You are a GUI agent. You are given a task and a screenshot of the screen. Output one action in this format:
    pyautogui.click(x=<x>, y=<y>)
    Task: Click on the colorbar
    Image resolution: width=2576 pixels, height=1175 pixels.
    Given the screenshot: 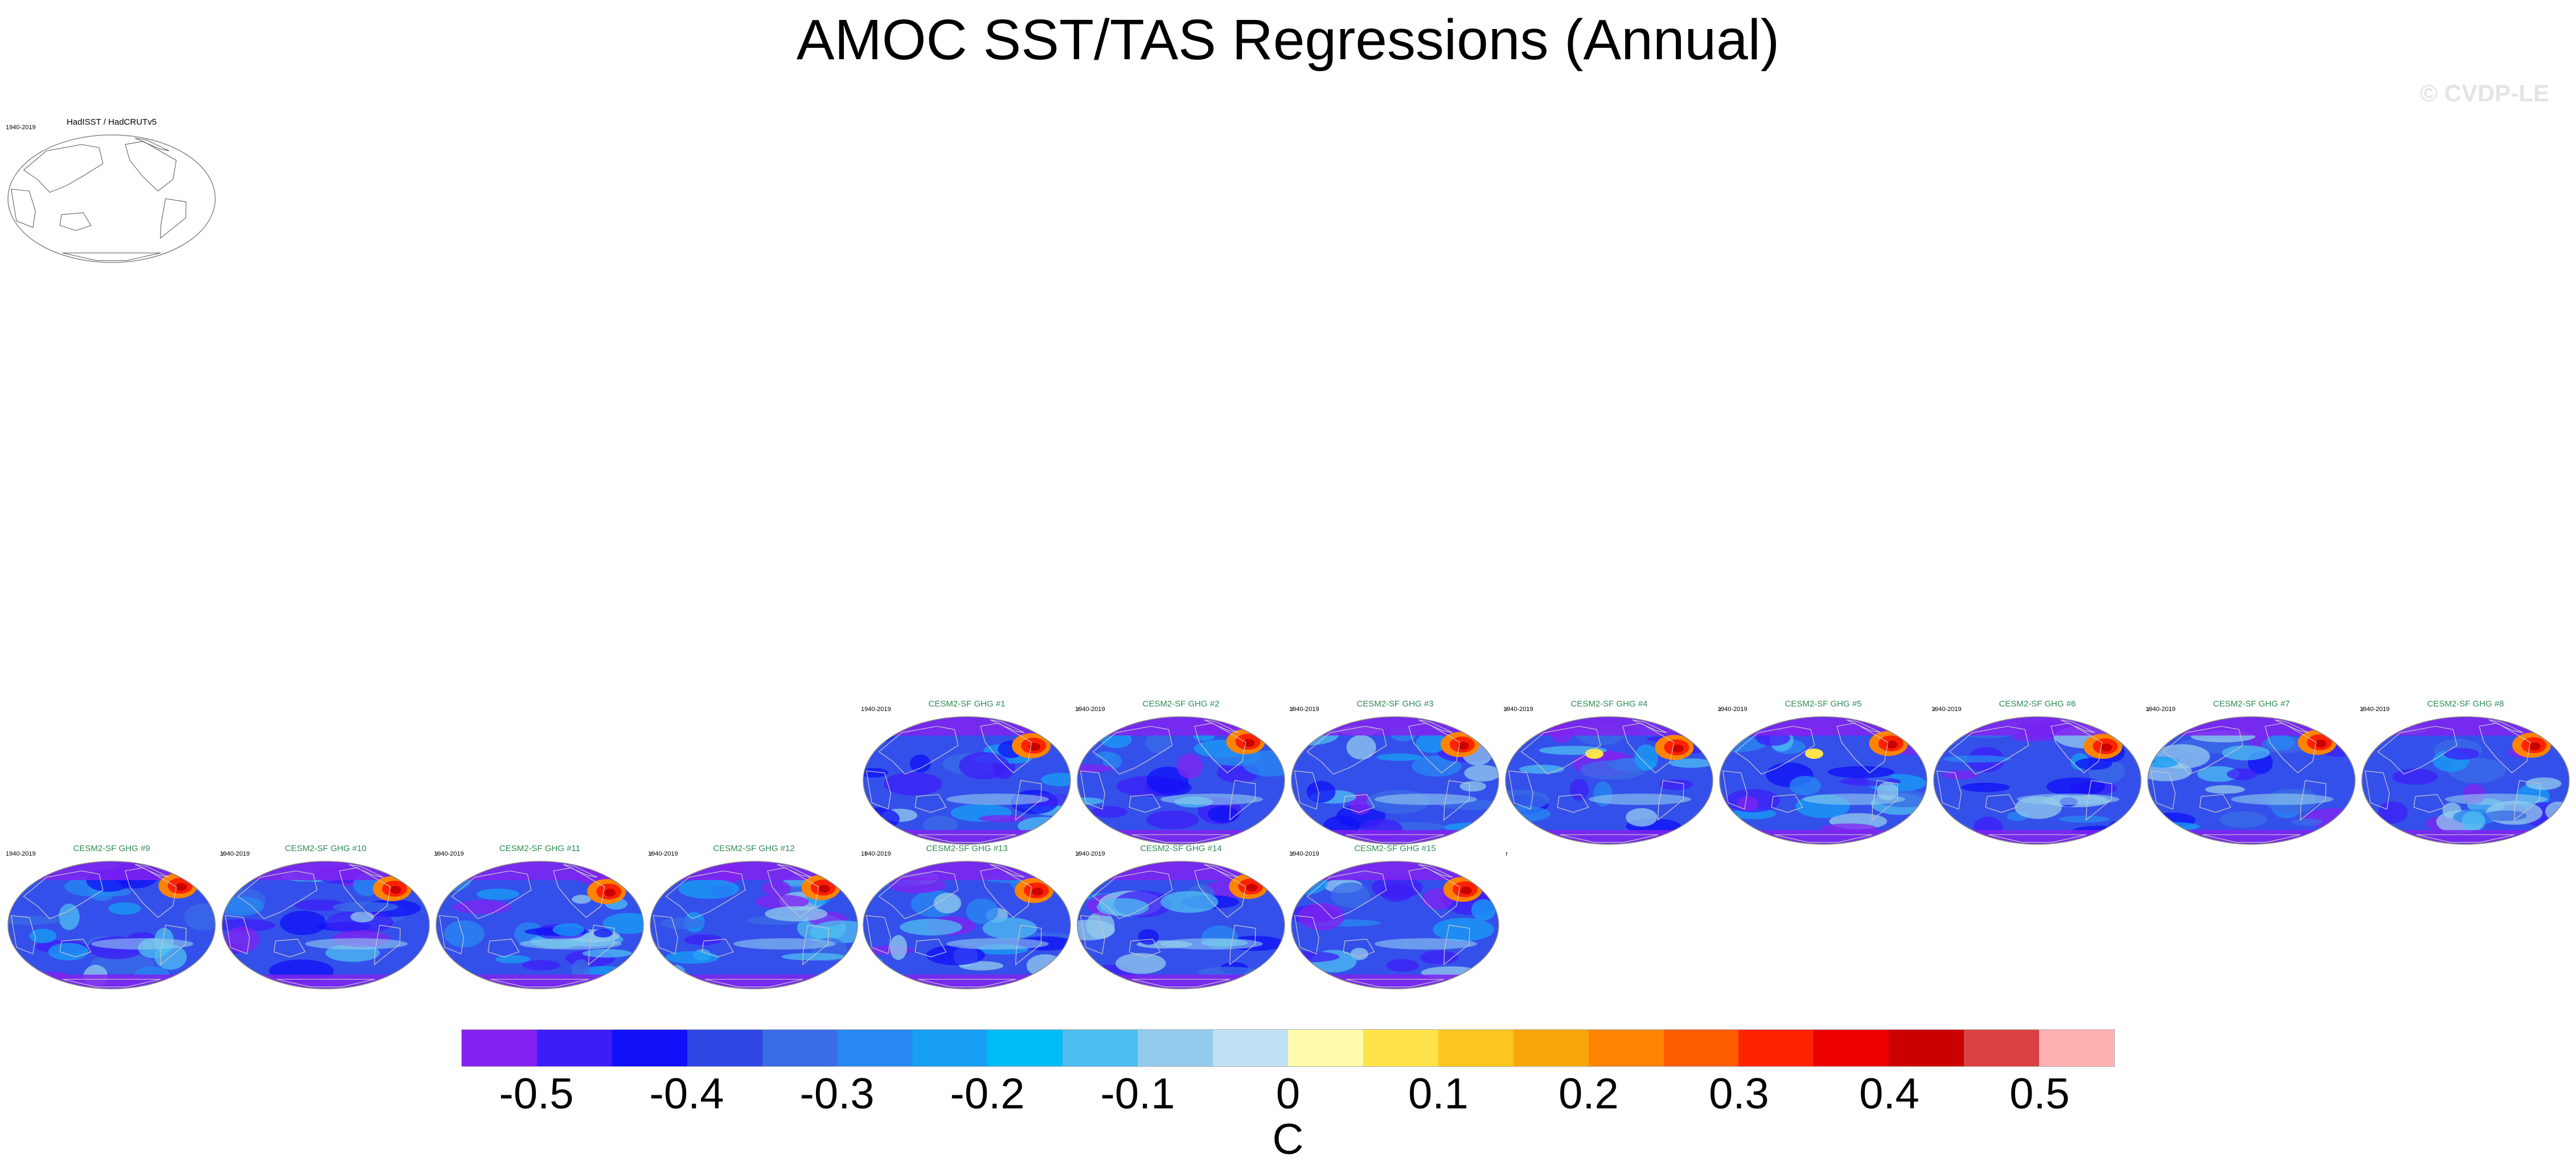 What is the action you would take?
    pyautogui.click(x=1288, y=1048)
    